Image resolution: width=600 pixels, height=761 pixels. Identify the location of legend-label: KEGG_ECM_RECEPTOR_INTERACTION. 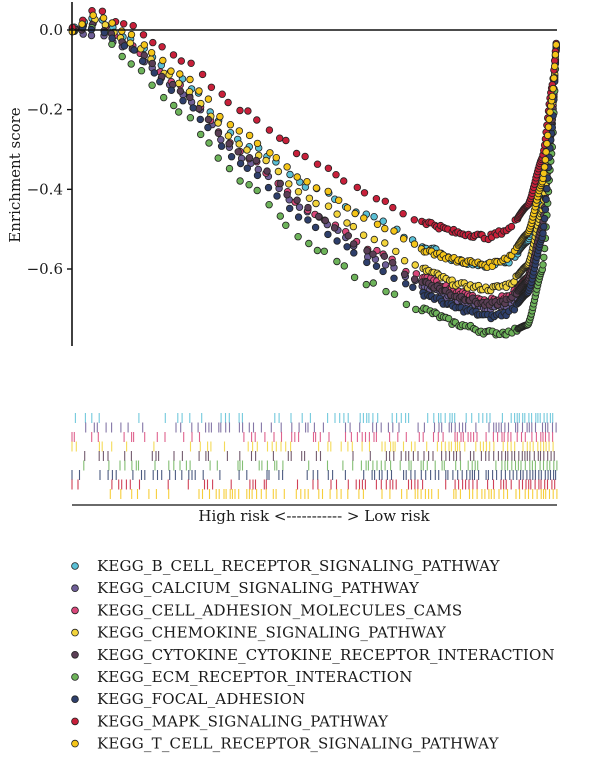
(255, 677).